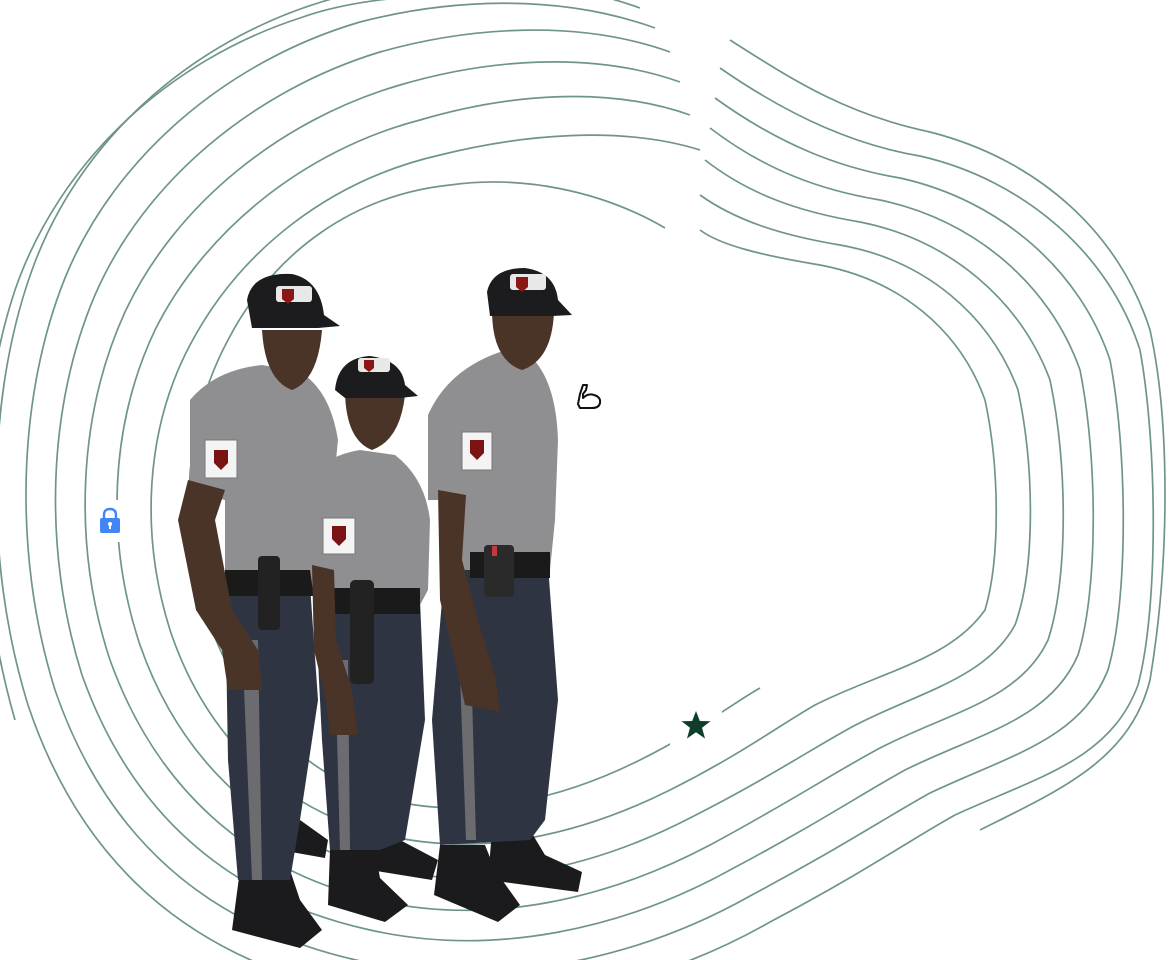 This screenshot has width=1169, height=960. I want to click on flexed-arm-icon, so click(589, 396).